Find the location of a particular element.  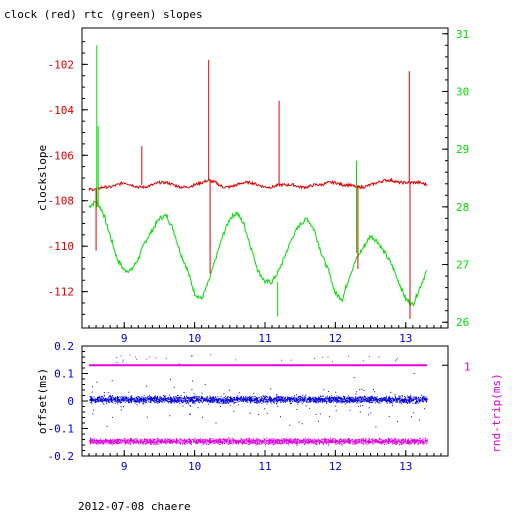

bottom-xtick-label: 9 is located at coordinates (124, 466).